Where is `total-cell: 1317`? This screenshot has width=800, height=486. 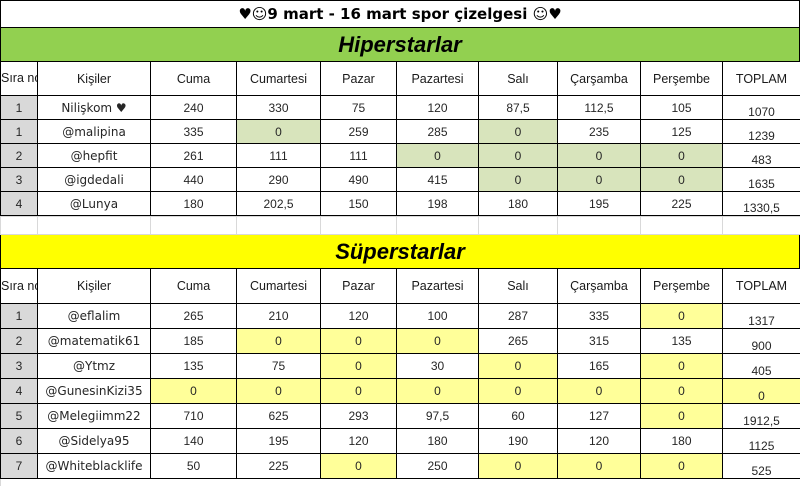
total-cell: 1317 is located at coordinates (761, 316).